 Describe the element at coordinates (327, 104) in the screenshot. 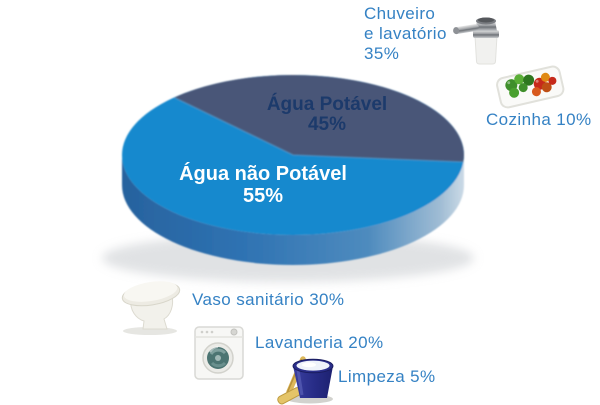

I see `slice-label-agua-potavel-name: Água Potável` at that location.